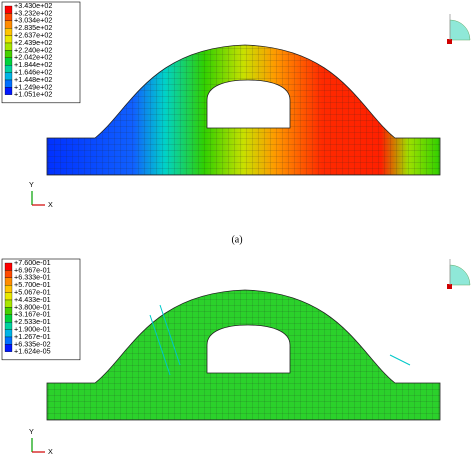 The height and width of the screenshot is (467, 474). Describe the element at coordinates (33, 72) in the screenshot. I see `legend-label: +1.646e+02` at that location.